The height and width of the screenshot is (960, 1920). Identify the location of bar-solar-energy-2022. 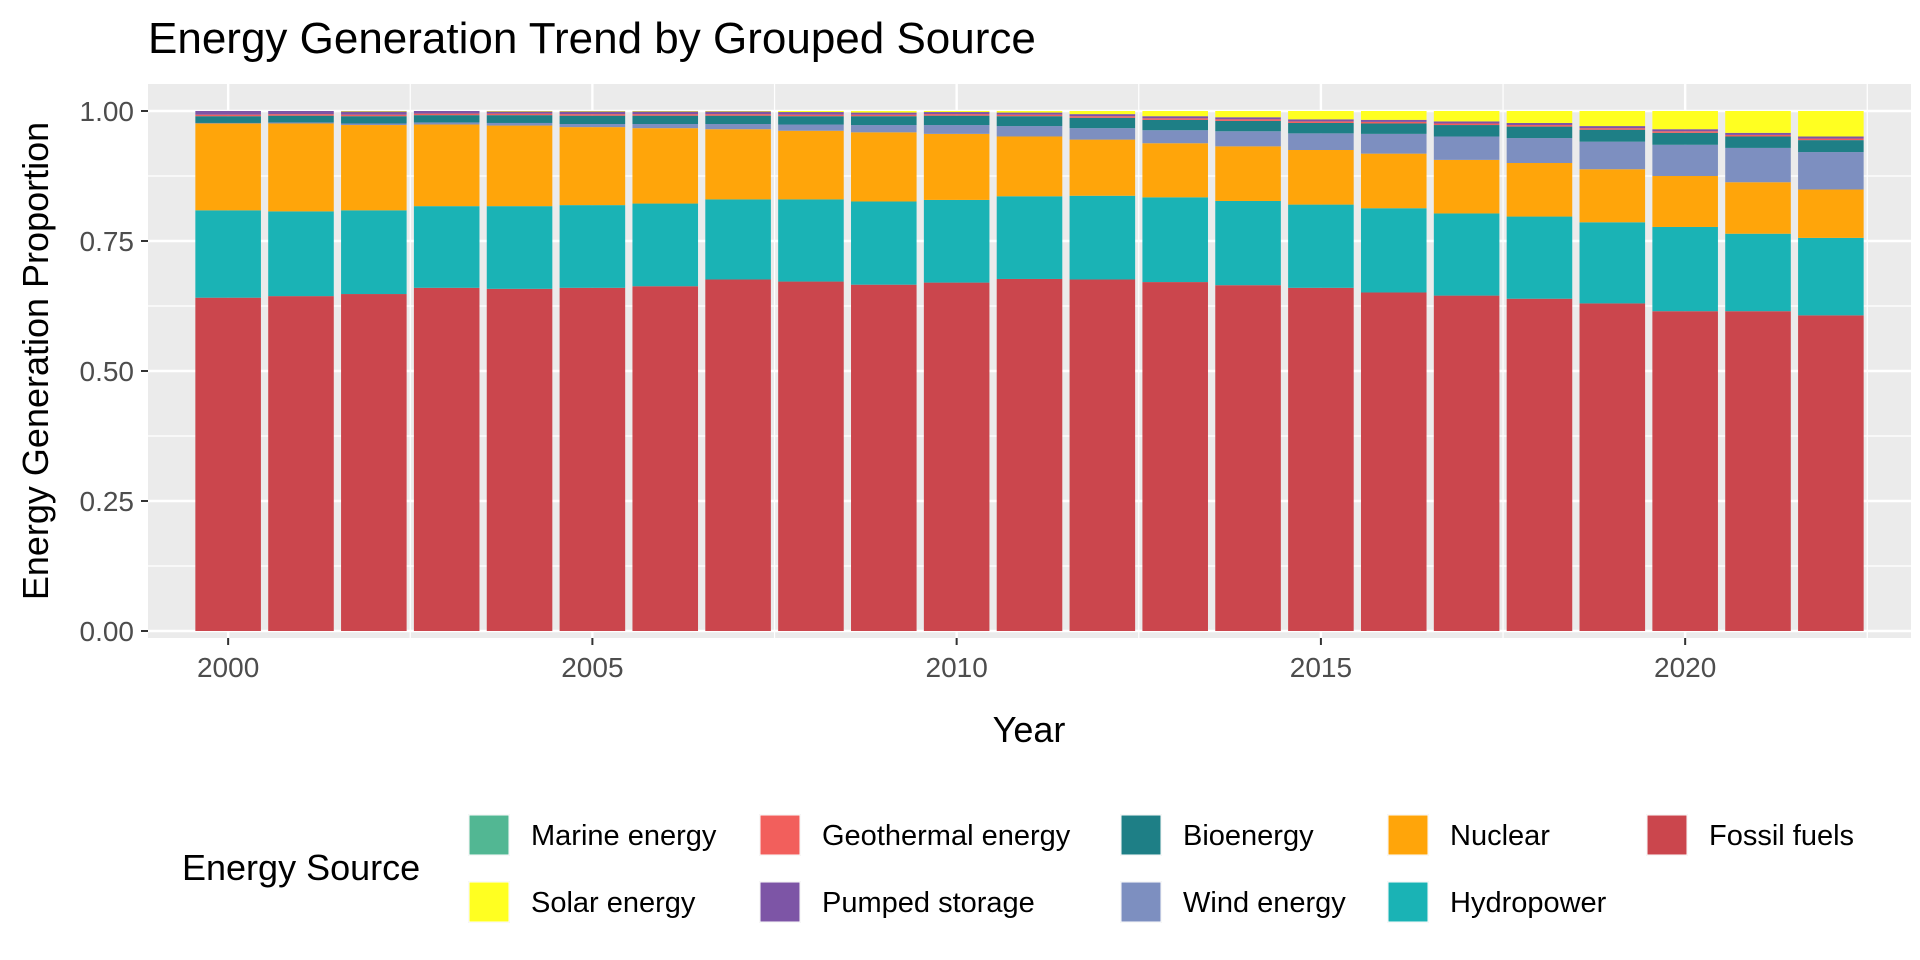
(1831, 124).